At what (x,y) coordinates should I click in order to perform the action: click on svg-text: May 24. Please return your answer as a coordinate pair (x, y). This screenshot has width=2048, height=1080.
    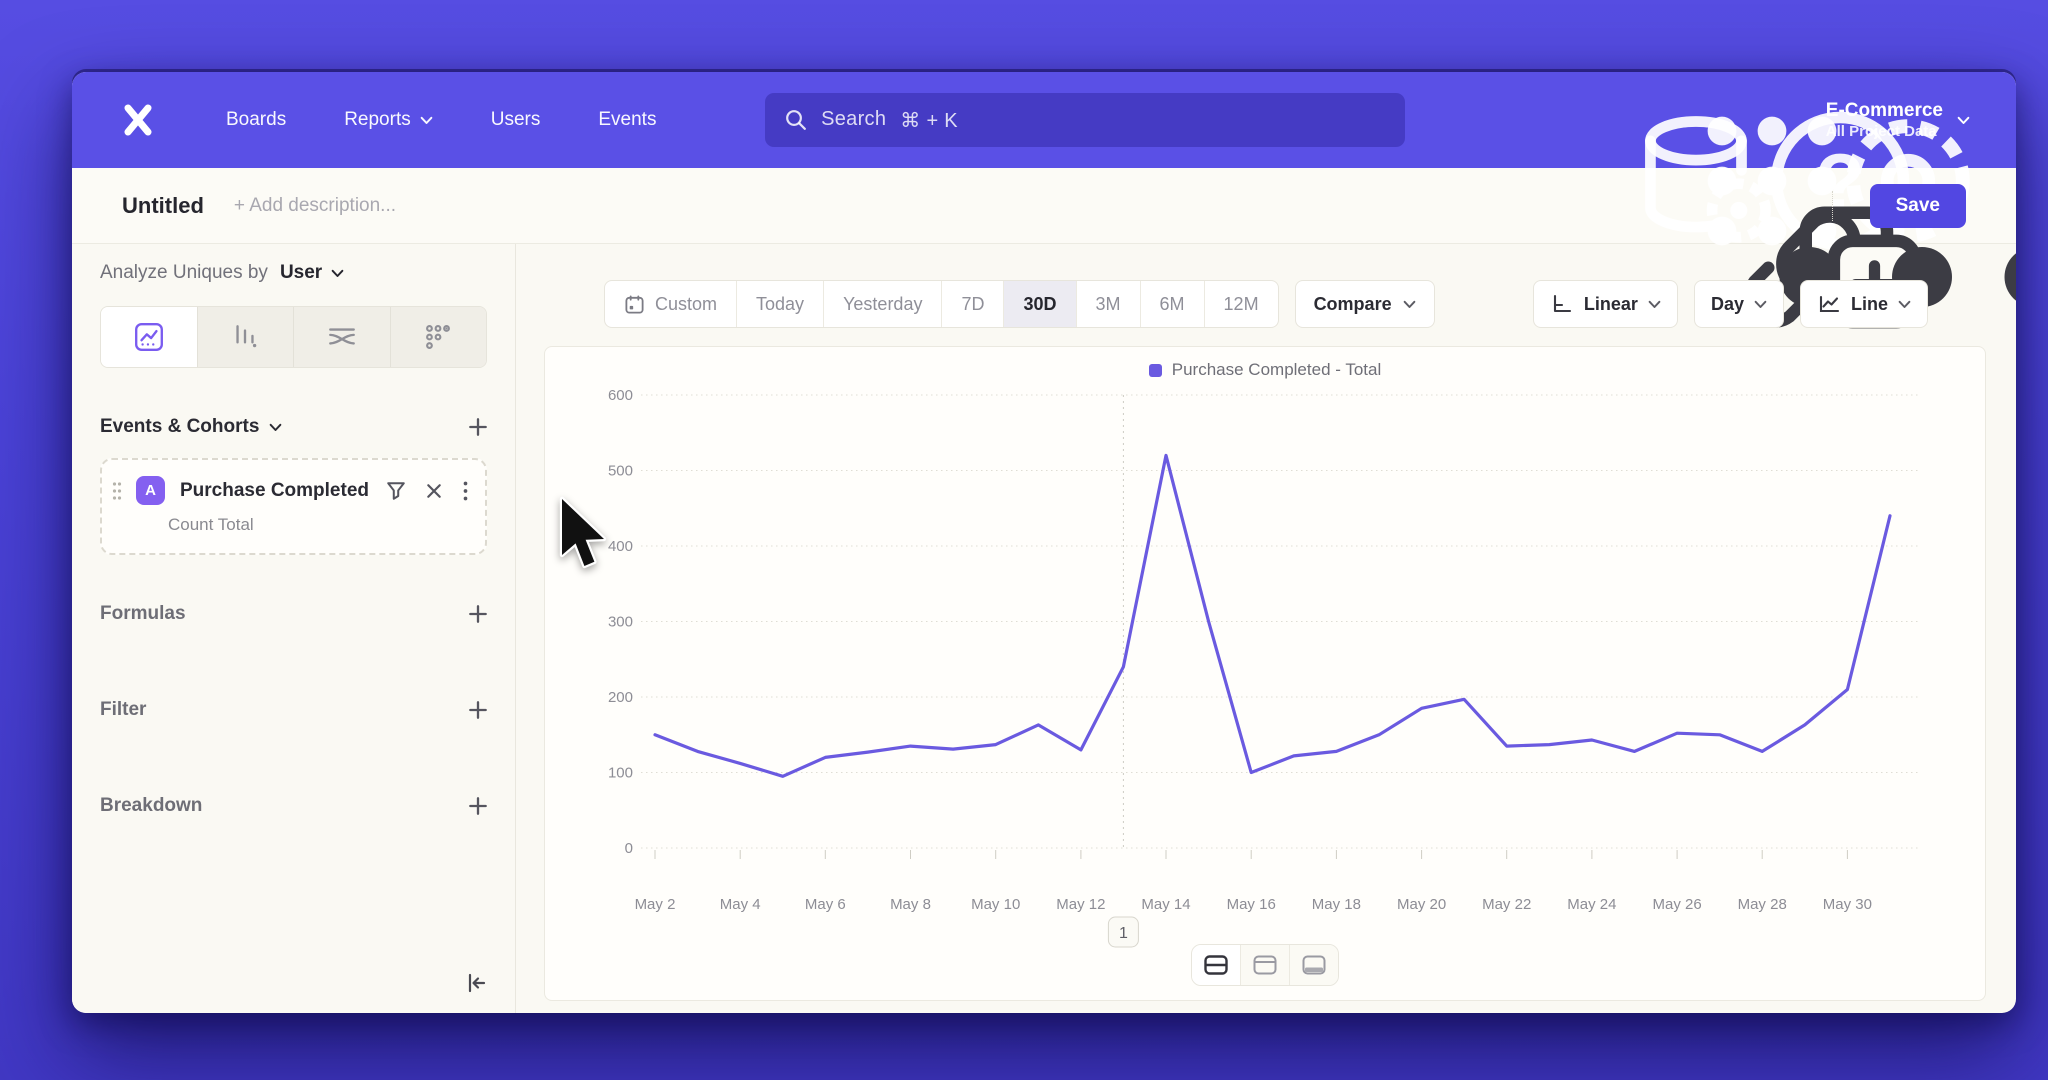
    Looking at the image, I should click on (1591, 904).